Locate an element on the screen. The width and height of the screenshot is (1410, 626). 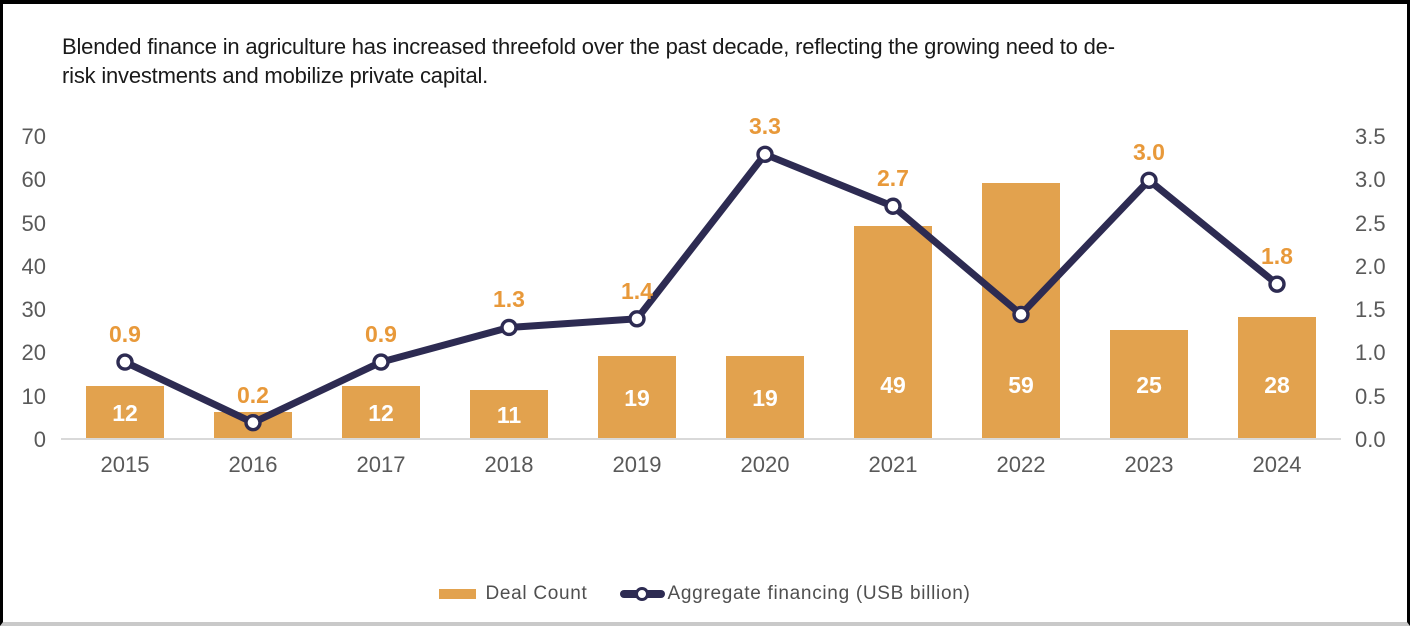
bar-value-label: 59 is located at coordinates (1021, 385).